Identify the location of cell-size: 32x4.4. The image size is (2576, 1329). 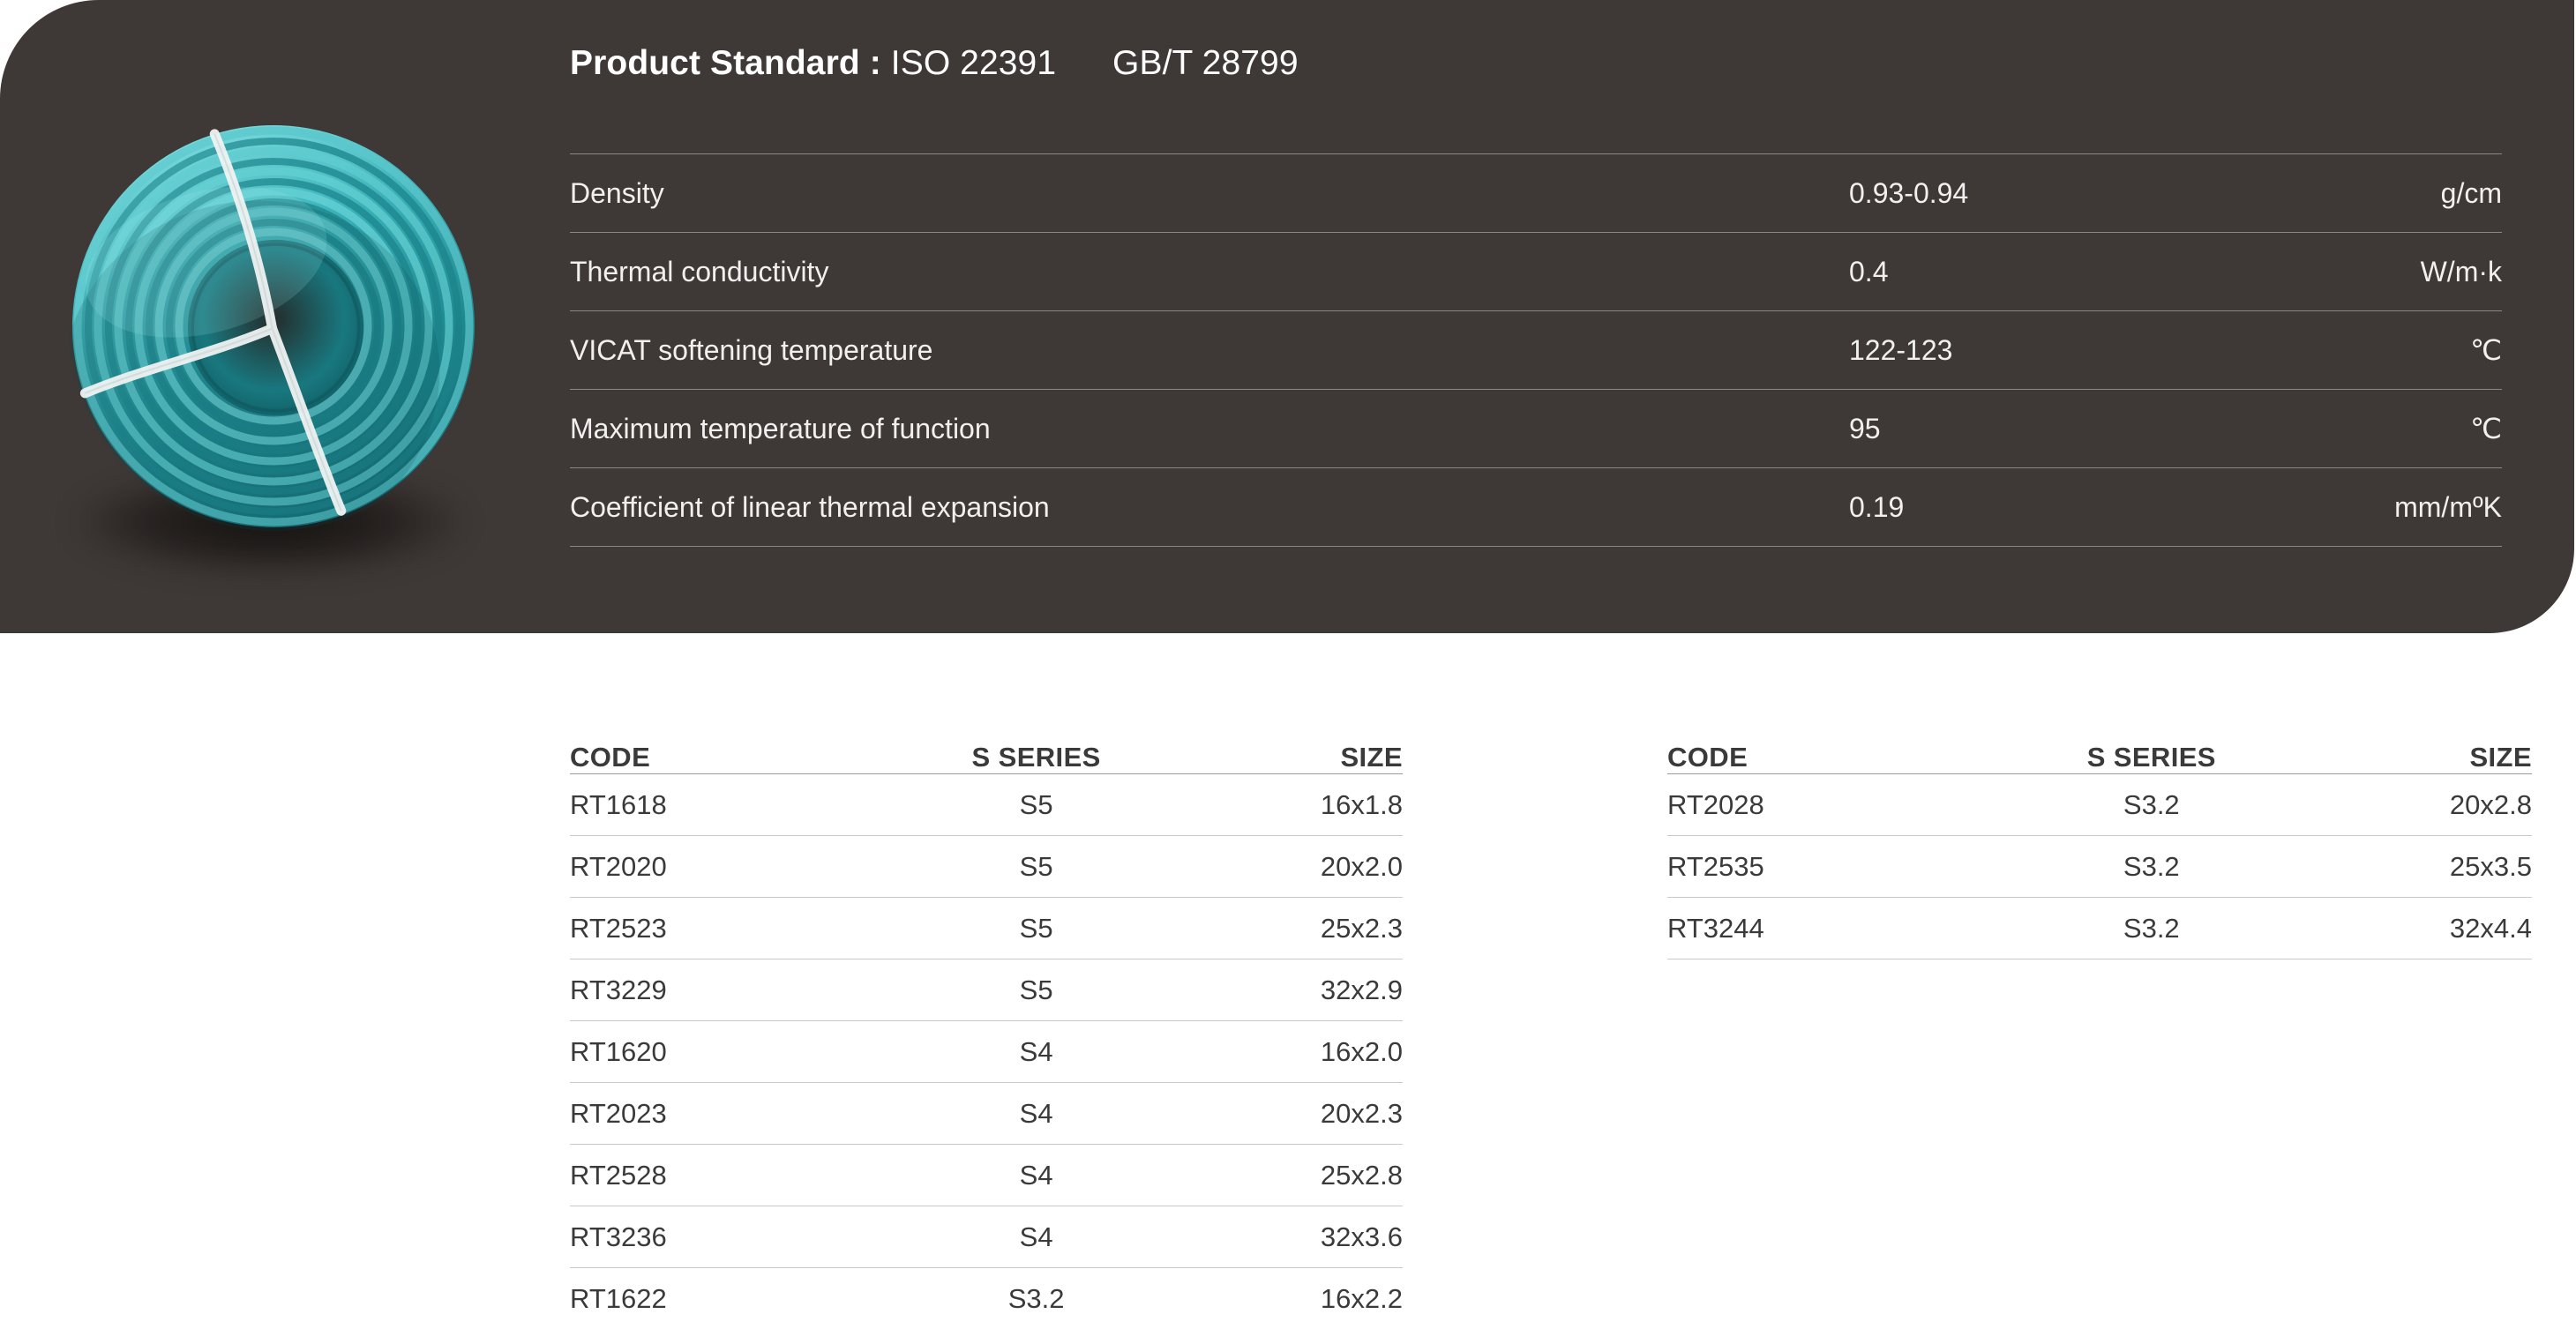
(2491, 928).